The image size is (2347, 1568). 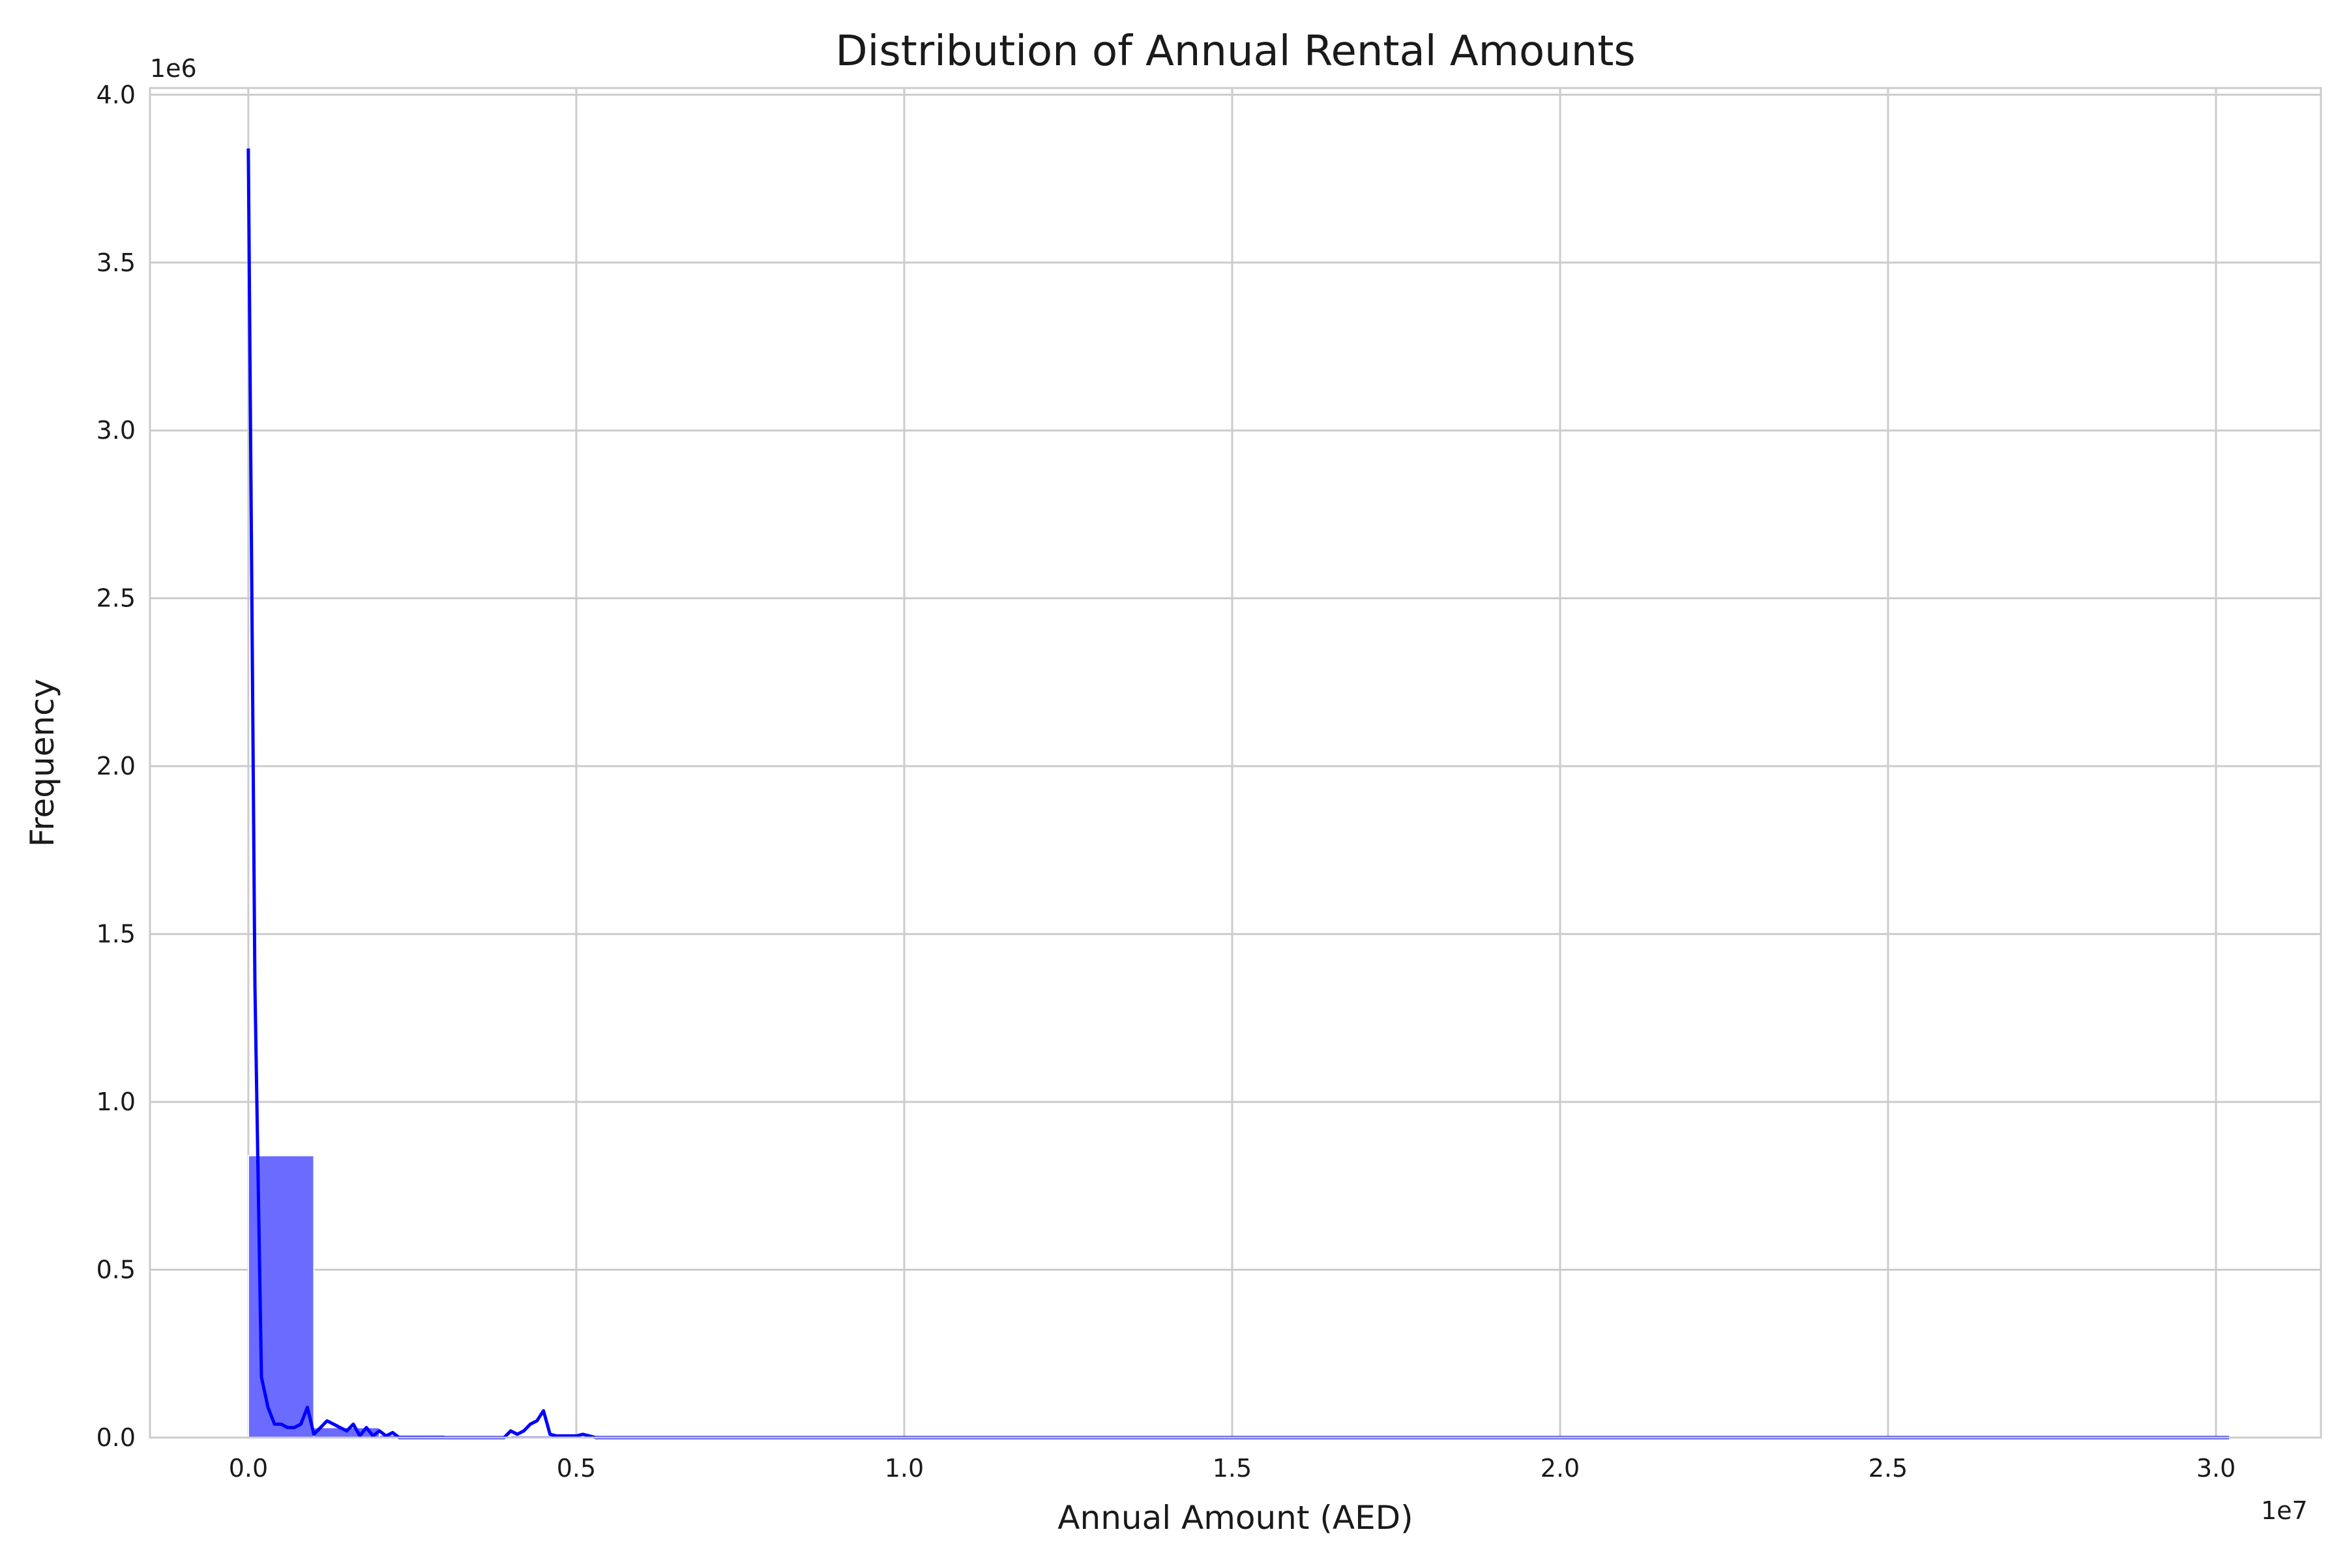 What do you see at coordinates (904, 1469) in the screenshot?
I see `x-tick-label: 1.0` at bounding box center [904, 1469].